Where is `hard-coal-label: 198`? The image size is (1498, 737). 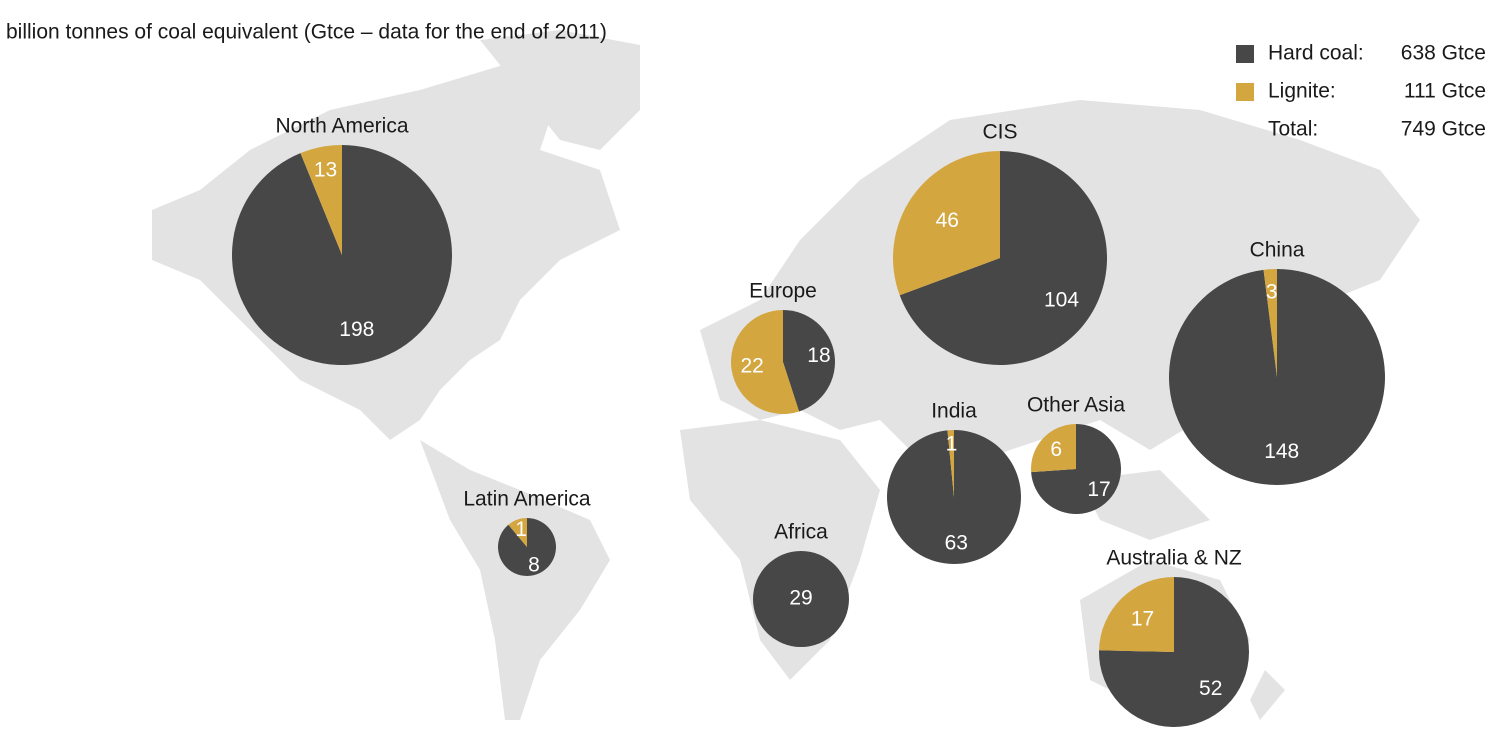
hard-coal-label: 198 is located at coordinates (356, 329).